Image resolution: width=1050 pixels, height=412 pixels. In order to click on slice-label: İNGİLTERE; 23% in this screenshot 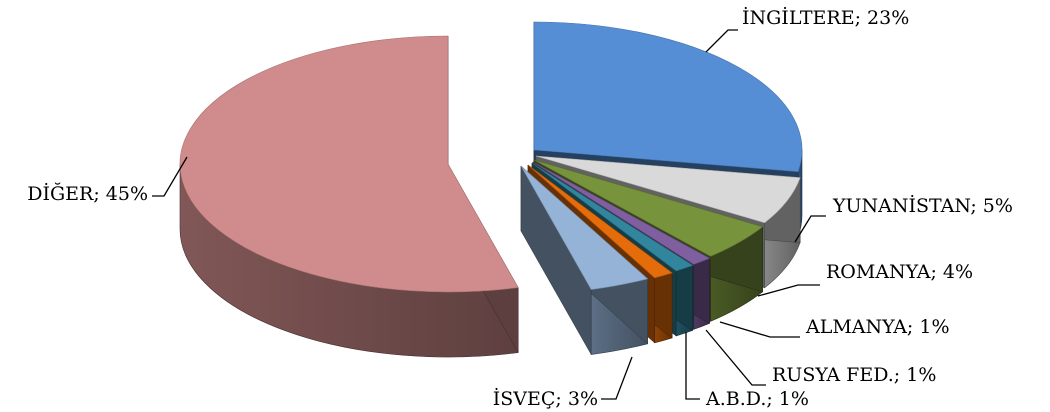, I will do `click(825, 17)`.